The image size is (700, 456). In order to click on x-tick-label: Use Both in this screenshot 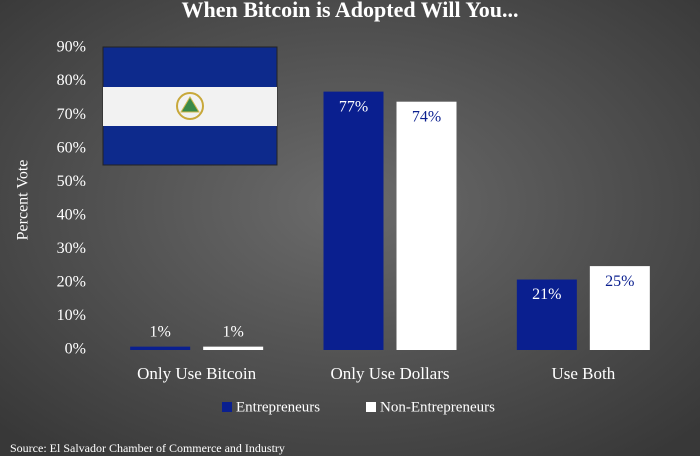, I will do `click(583, 373)`.